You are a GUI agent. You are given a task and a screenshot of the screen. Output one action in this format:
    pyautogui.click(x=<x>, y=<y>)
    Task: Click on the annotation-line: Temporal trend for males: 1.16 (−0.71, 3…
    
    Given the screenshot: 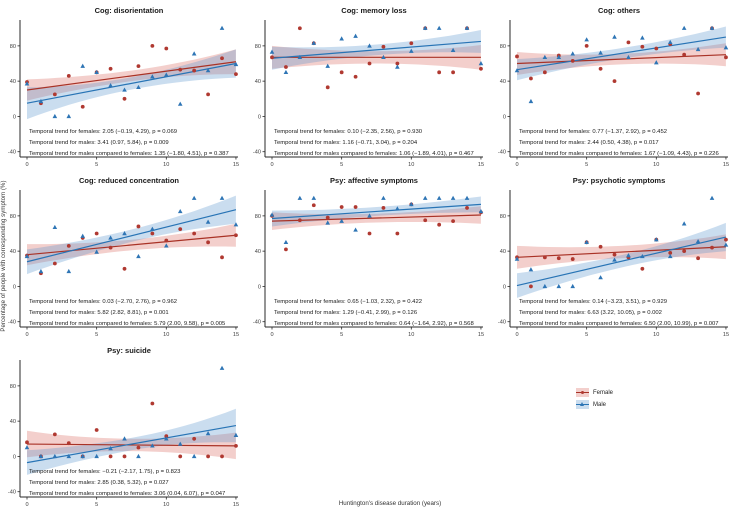 What is the action you would take?
    pyautogui.click(x=346, y=143)
    